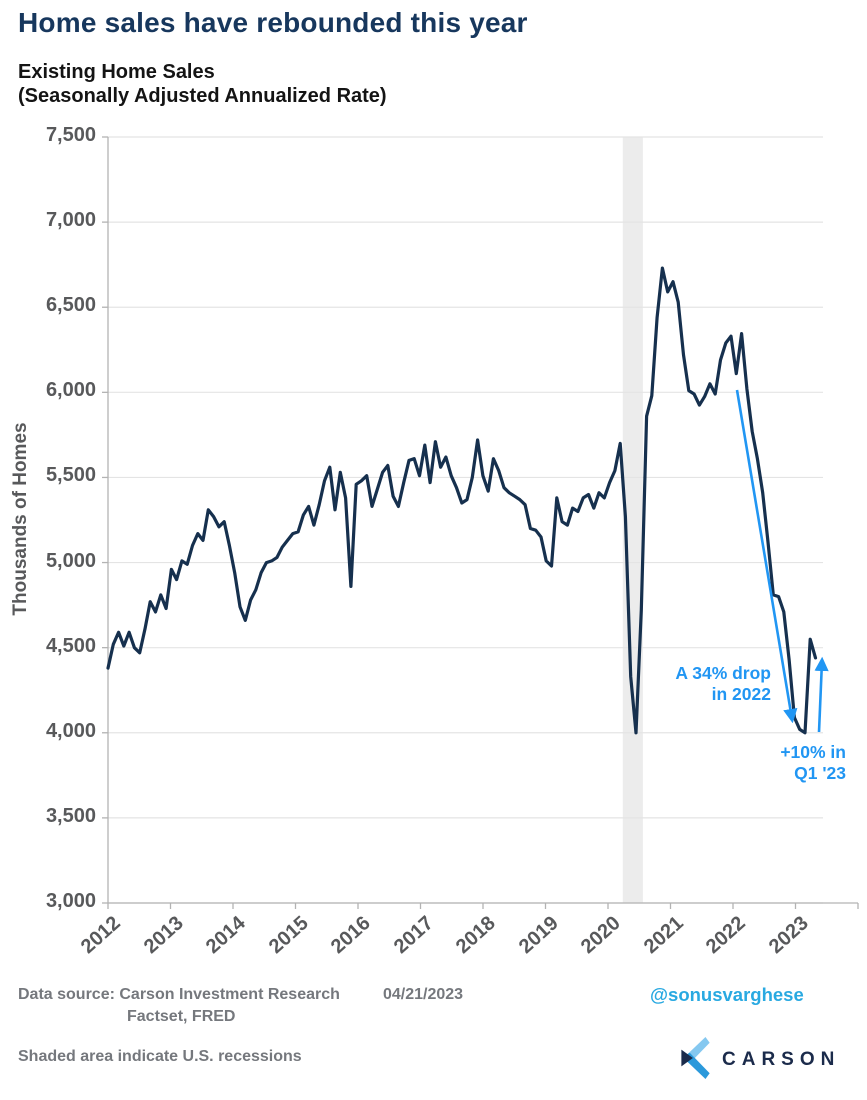 Image resolution: width=867 pixels, height=1100 pixels. Describe the element at coordinates (727, 994) in the screenshot. I see `twitter-handle: @sonusvarghese` at that location.